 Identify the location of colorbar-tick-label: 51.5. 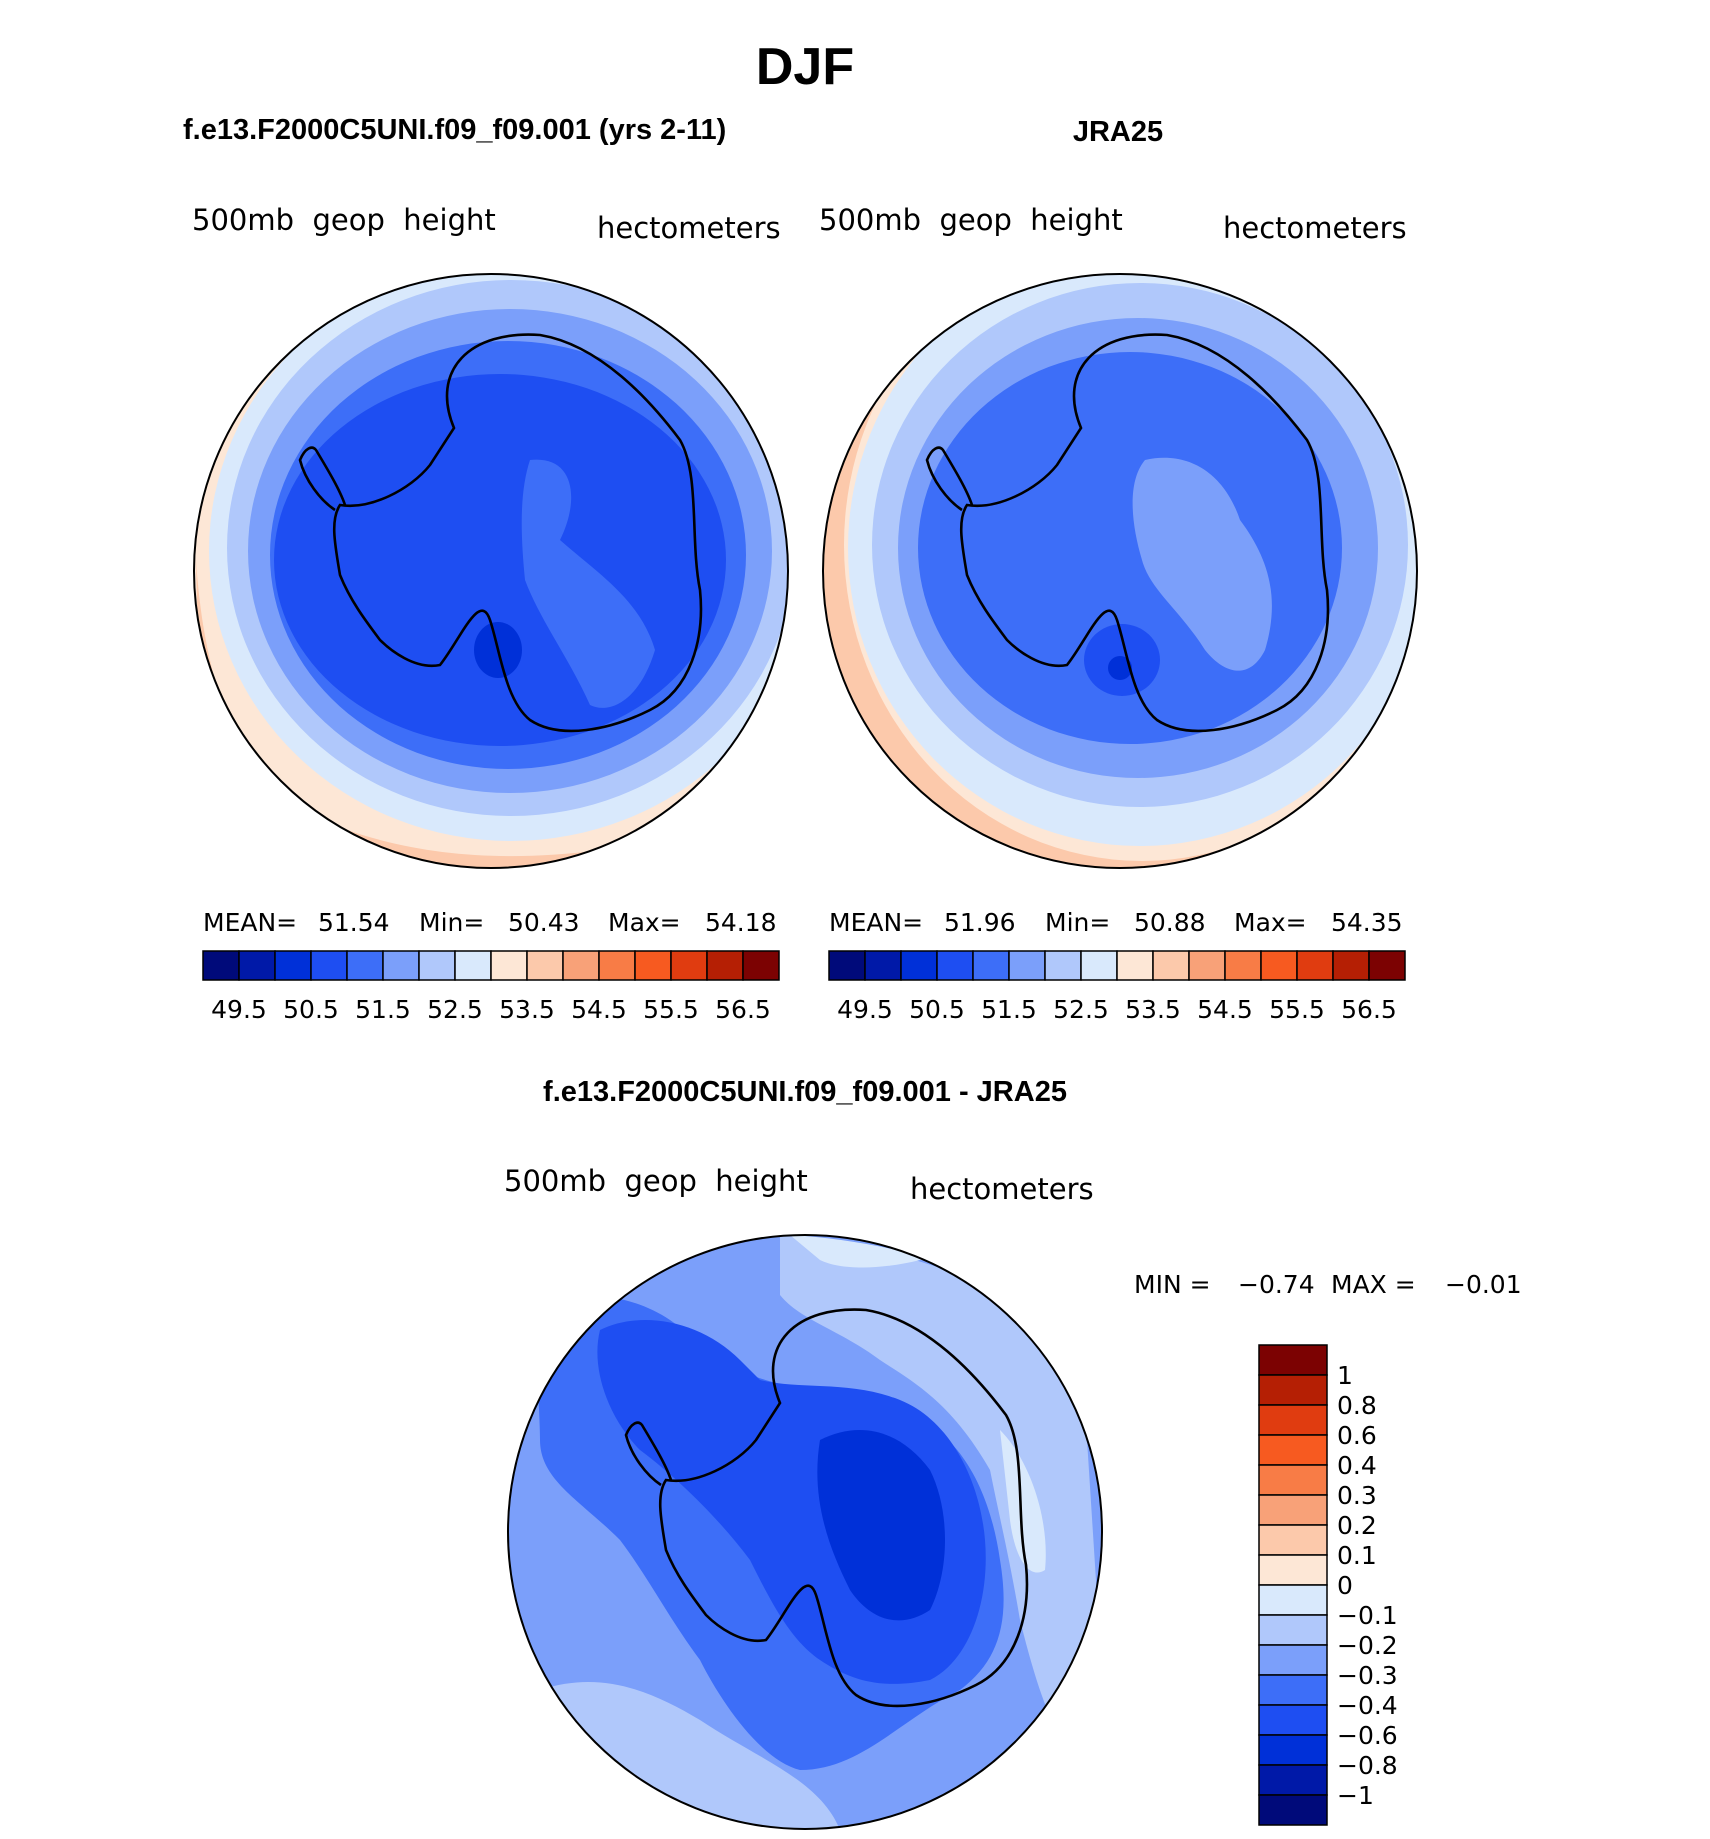
(383, 1009).